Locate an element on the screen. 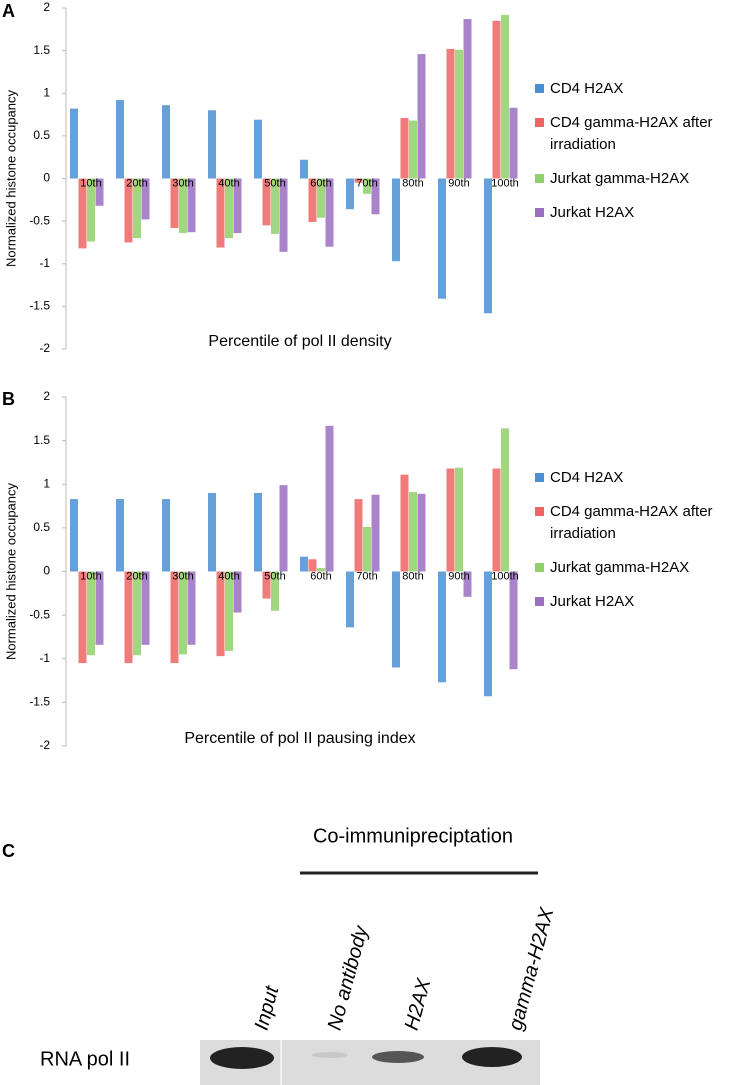 Image resolution: width=736 pixels, height=1085 pixels. row-label: RNA pol II is located at coordinates (85, 1059).